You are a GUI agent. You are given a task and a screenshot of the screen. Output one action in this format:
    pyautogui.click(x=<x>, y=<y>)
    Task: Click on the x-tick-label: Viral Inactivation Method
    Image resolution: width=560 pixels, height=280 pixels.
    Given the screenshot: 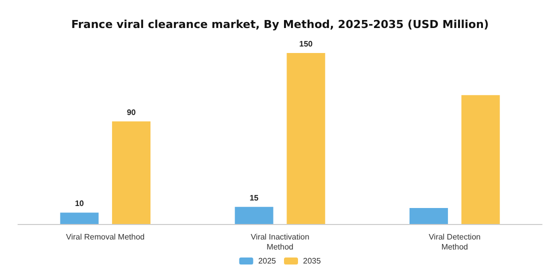 What is the action you would take?
    pyautogui.click(x=280, y=242)
    